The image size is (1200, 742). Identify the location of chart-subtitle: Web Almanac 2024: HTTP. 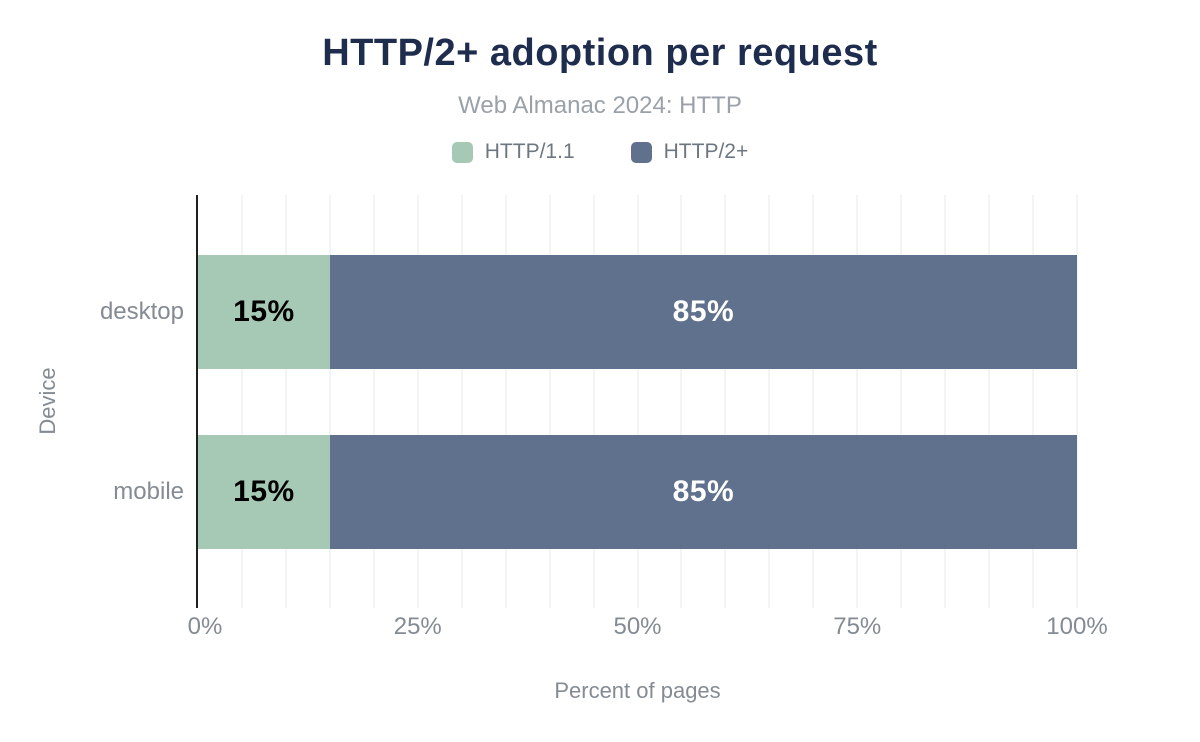
(600, 105).